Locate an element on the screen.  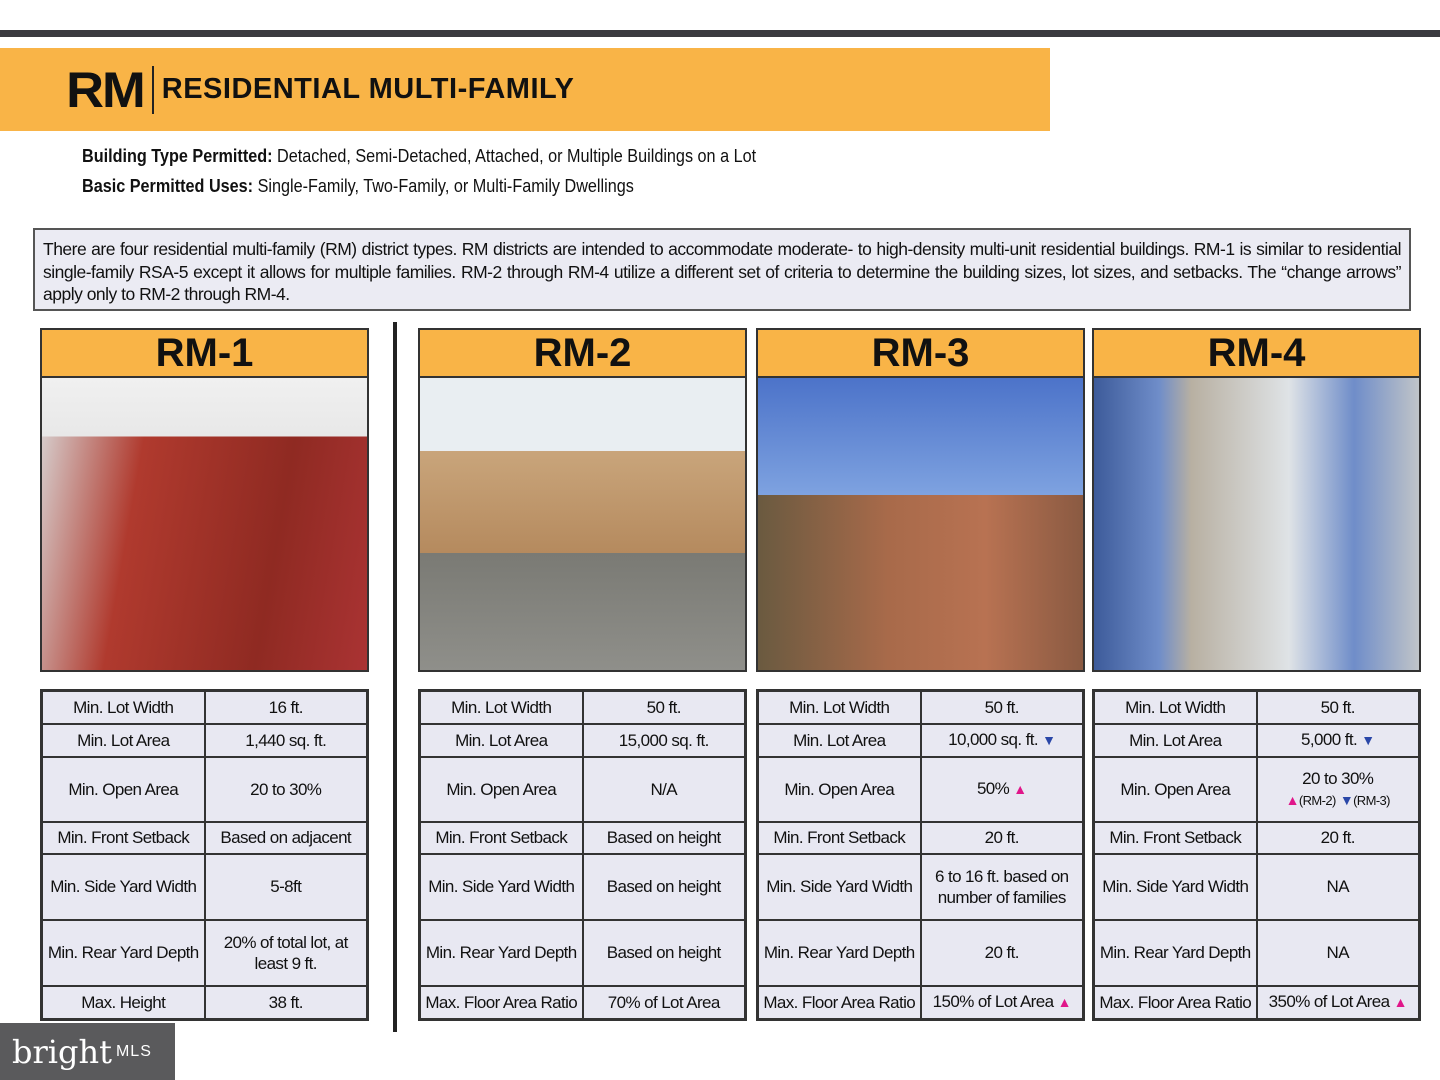
table-row: Min. Lot Area 10,000 sq. ft. ▼ is located at coordinates (920, 740).